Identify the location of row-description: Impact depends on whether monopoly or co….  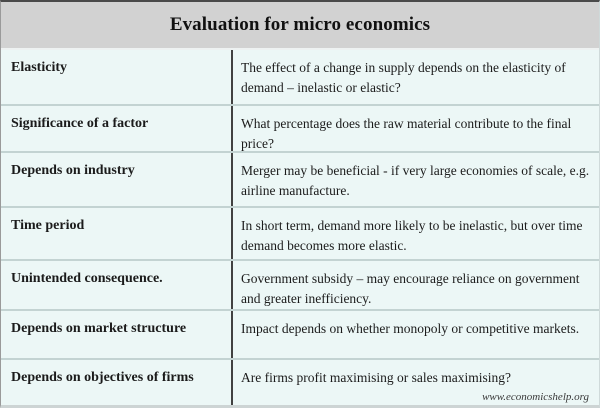
(410, 328).